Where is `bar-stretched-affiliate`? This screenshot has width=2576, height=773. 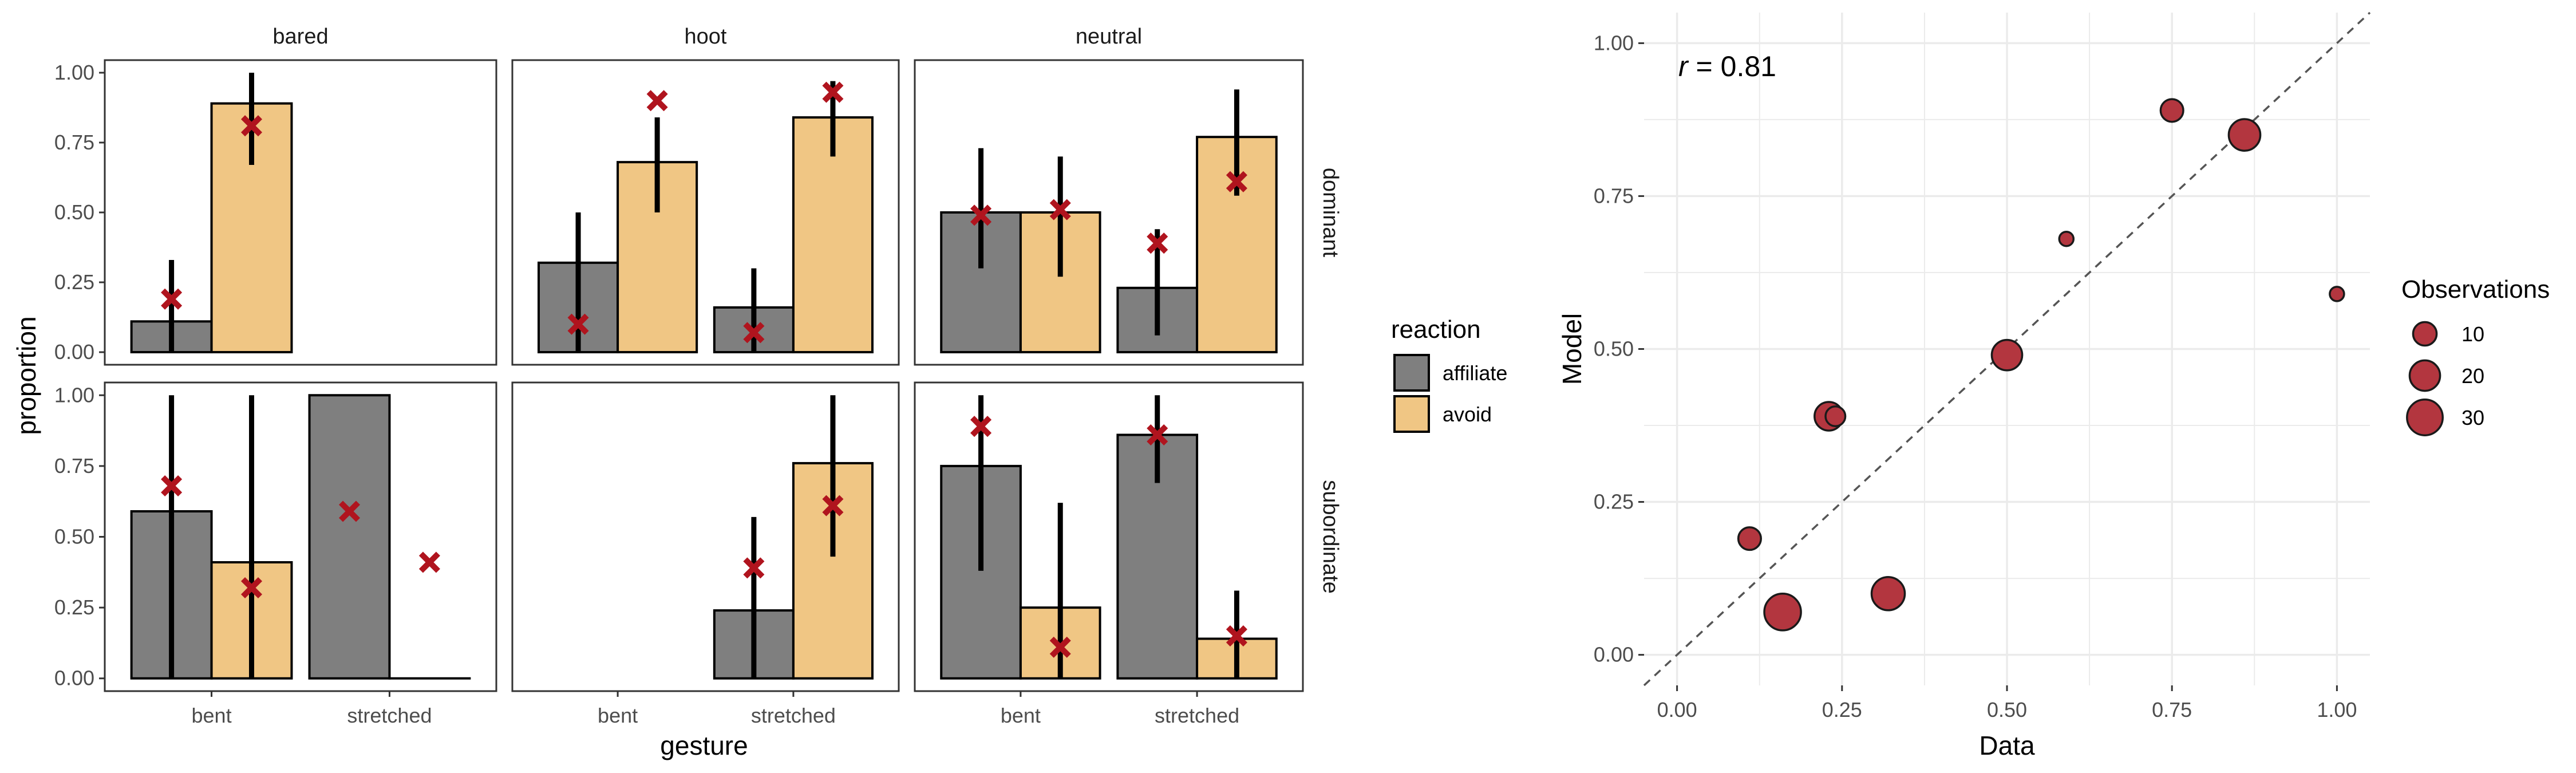
bar-stretched-affiliate is located at coordinates (349, 537).